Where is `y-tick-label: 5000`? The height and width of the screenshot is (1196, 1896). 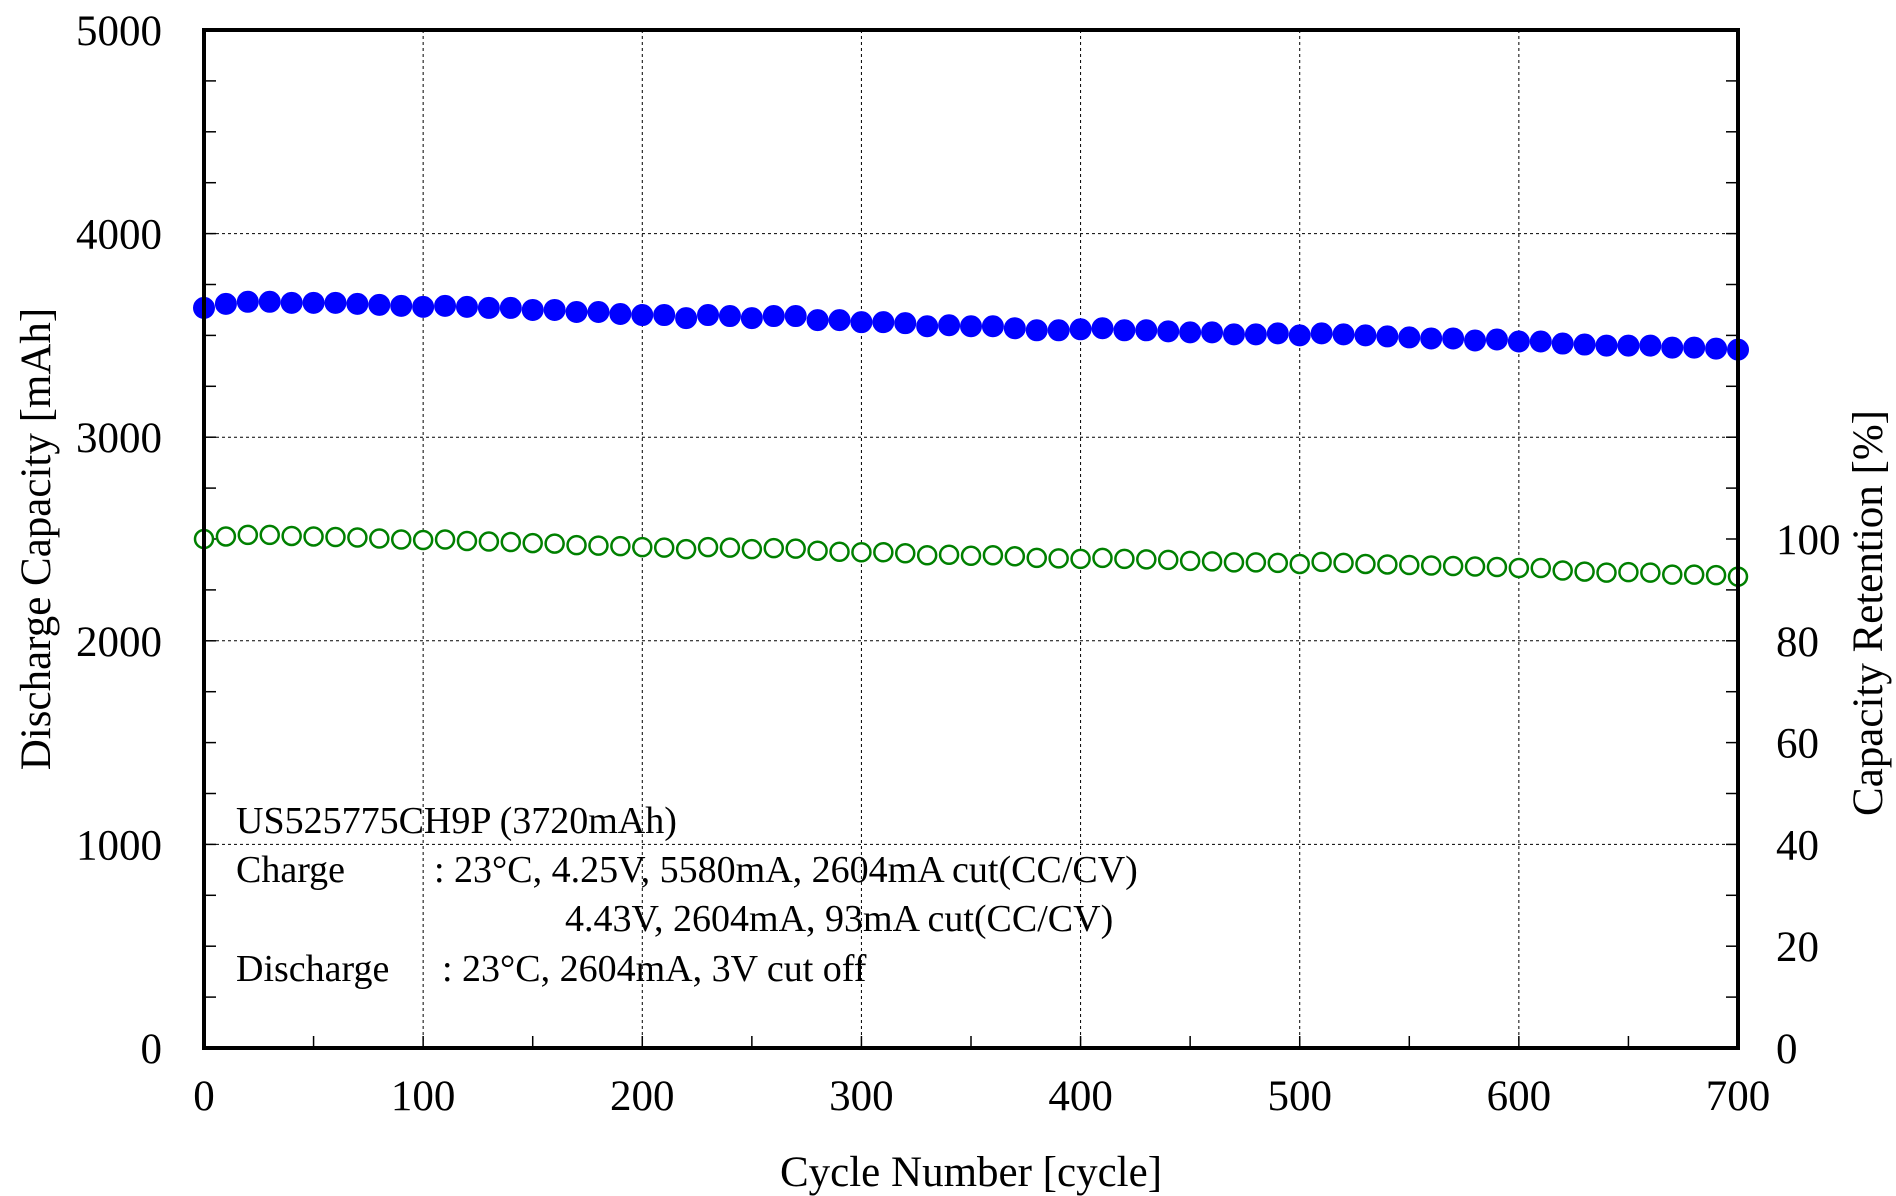
y-tick-label: 5000 is located at coordinates (119, 31).